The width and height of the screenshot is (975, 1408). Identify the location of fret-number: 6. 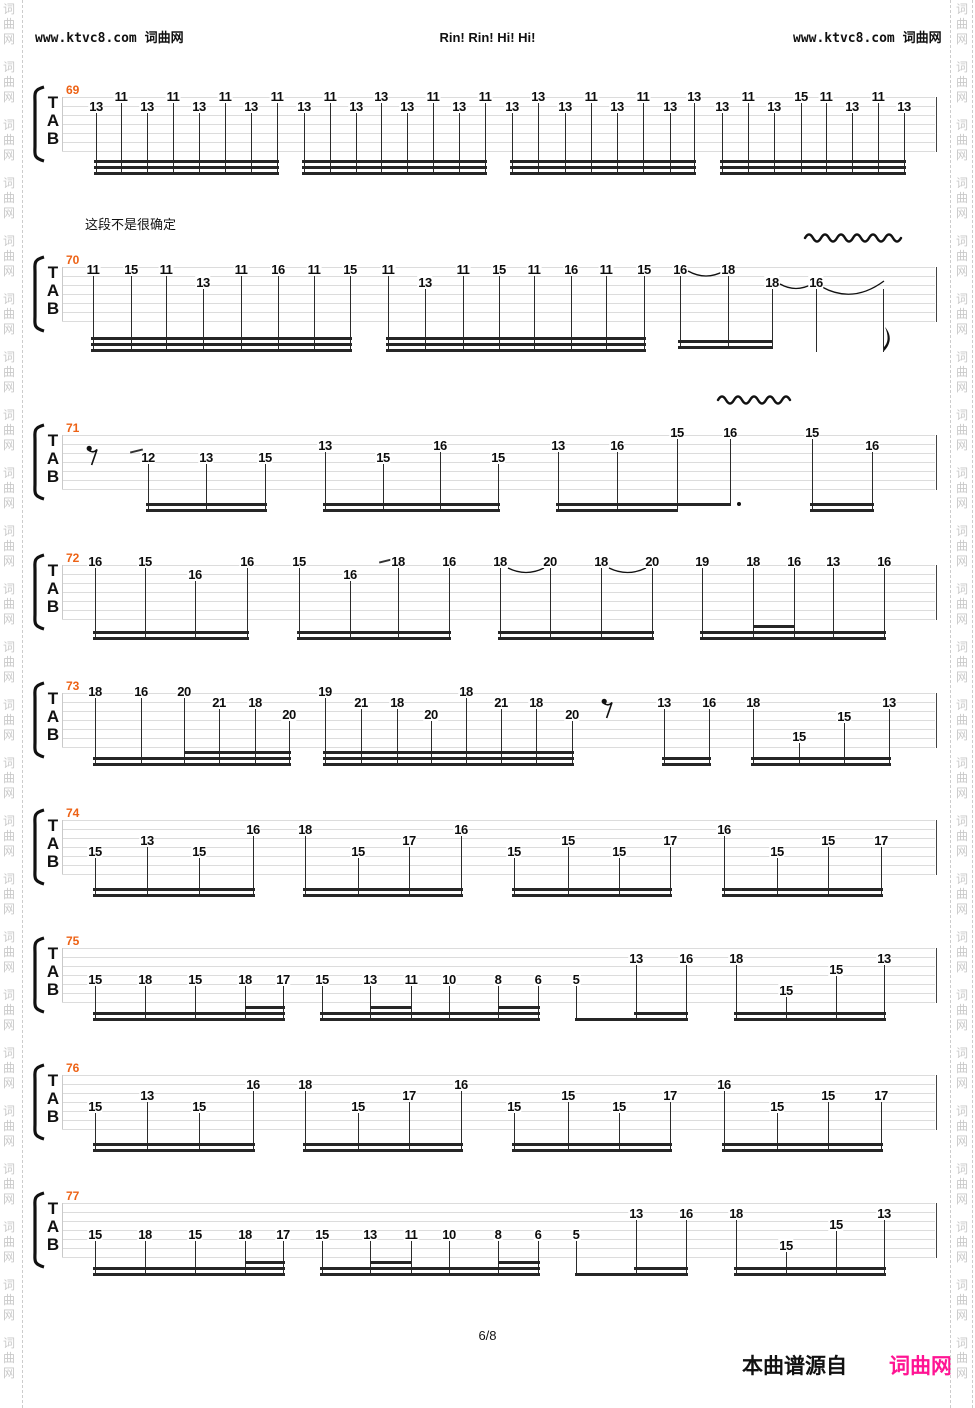
(538, 1234).